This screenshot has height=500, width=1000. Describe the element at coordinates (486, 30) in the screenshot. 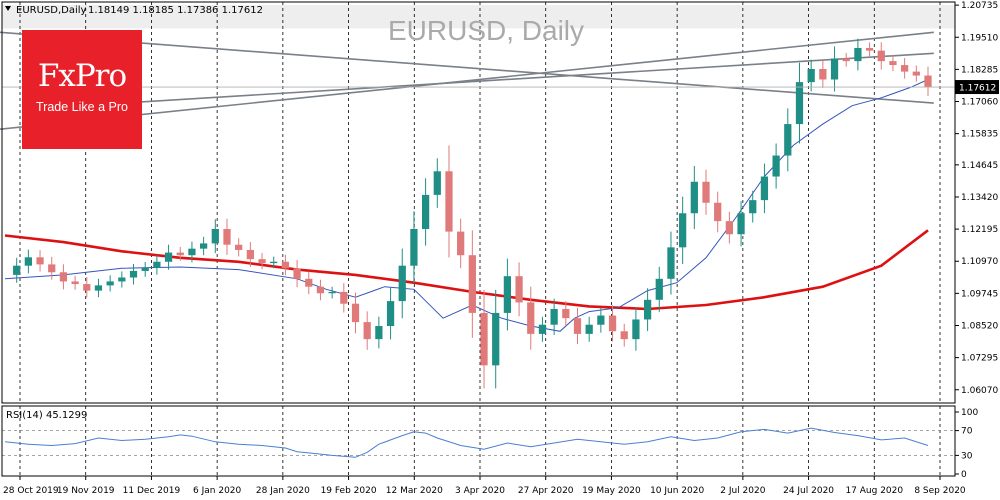

I see `chart-watermark: EURUSD, Daily` at that location.